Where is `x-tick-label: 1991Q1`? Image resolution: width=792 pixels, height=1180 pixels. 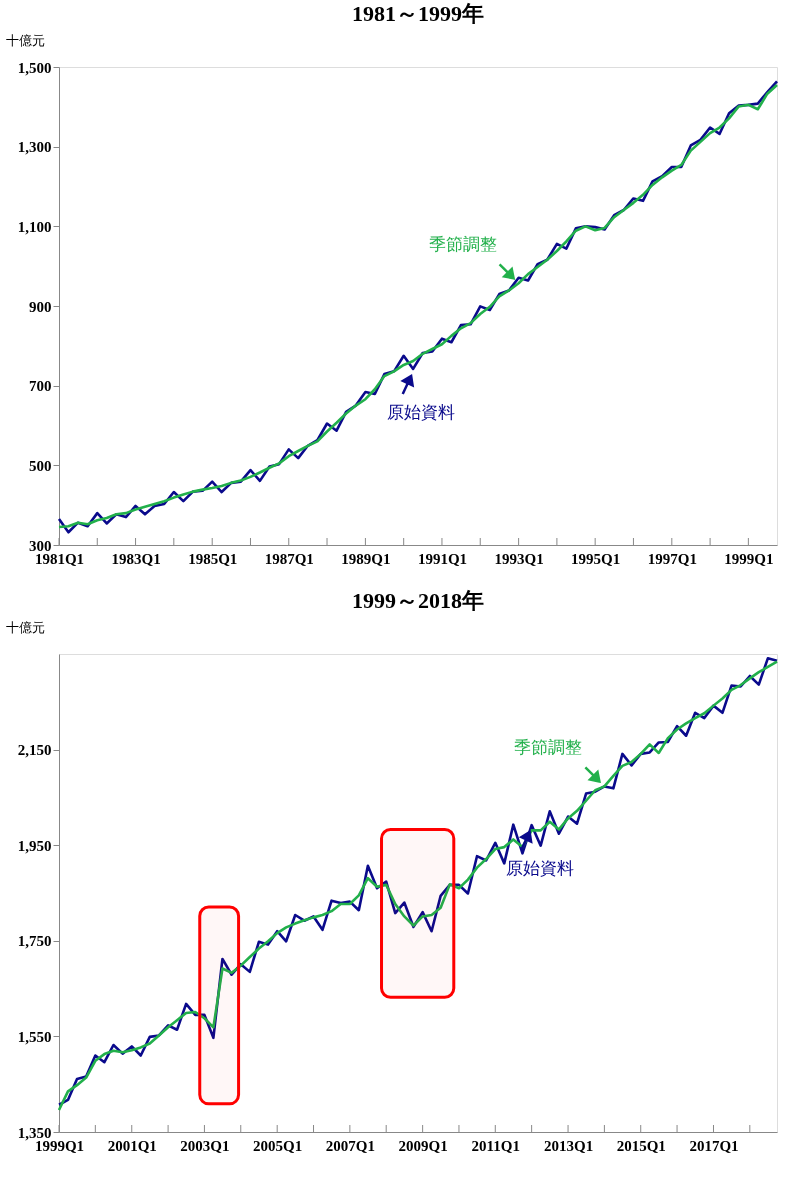 x-tick-label: 1991Q1 is located at coordinates (442, 558).